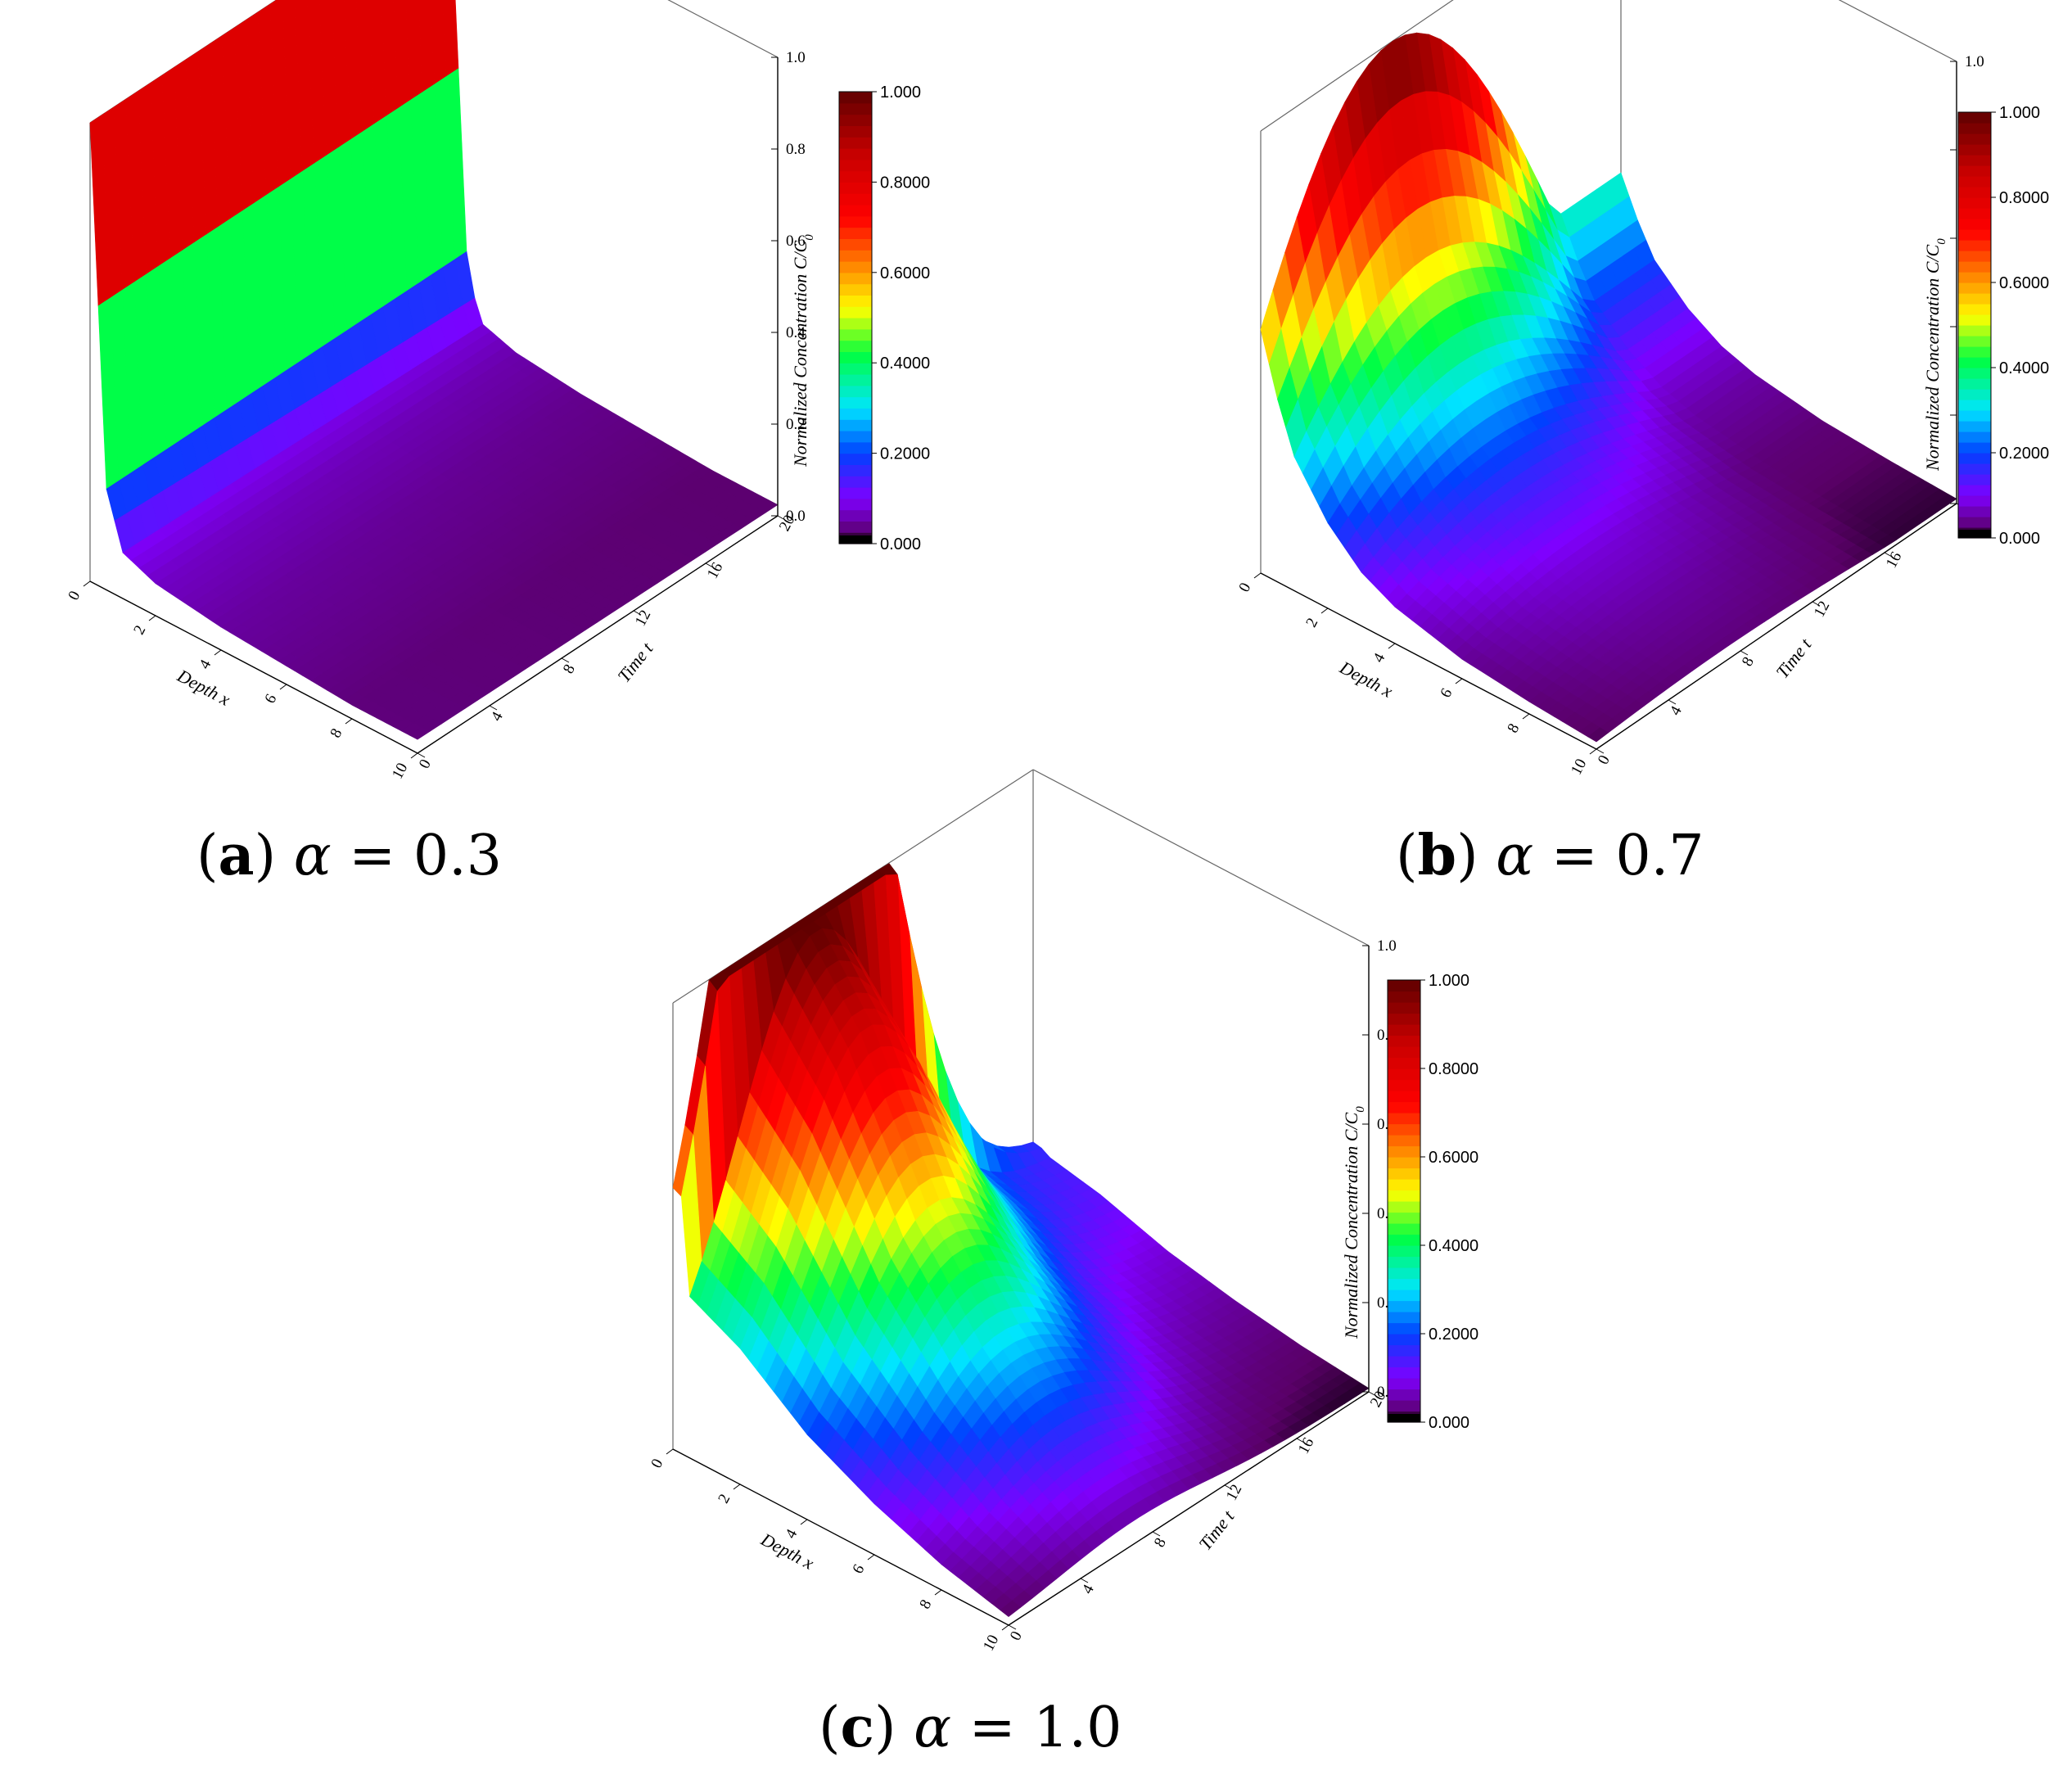 This screenshot has width=2072, height=1775. I want to click on surface-a, so click(434, 370).